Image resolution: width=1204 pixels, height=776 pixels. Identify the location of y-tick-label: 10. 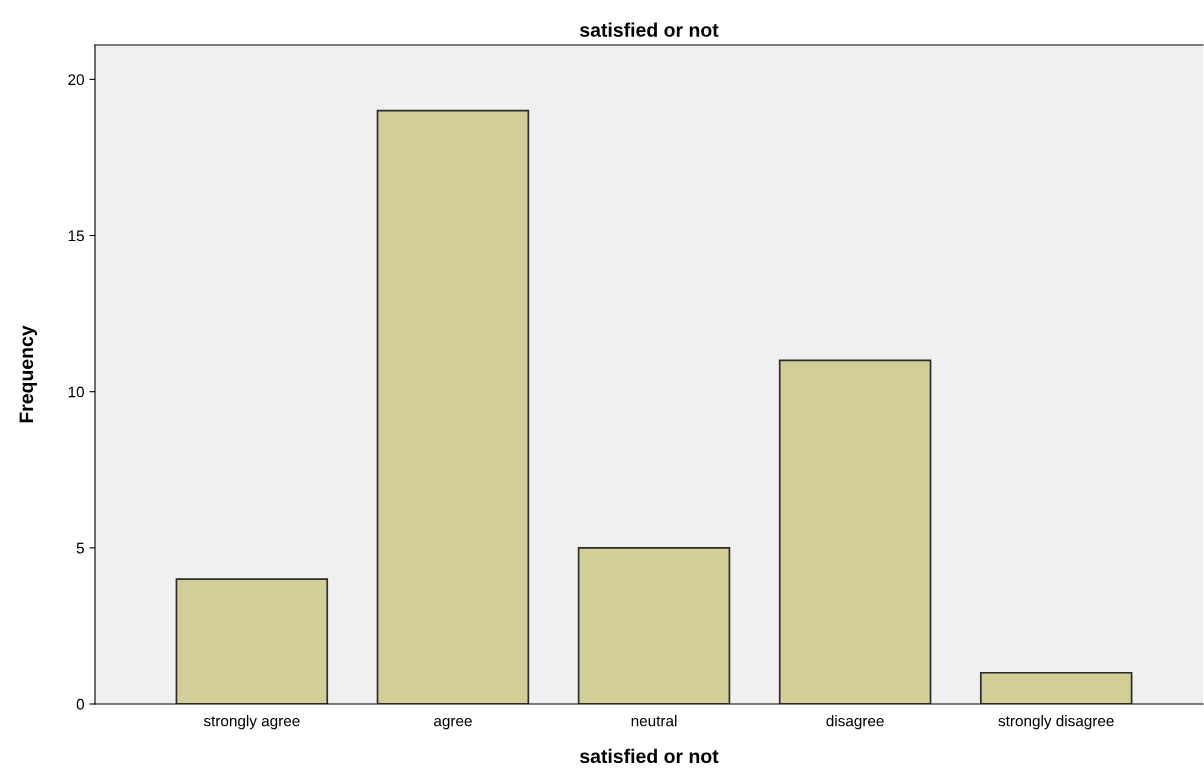
(76, 392).